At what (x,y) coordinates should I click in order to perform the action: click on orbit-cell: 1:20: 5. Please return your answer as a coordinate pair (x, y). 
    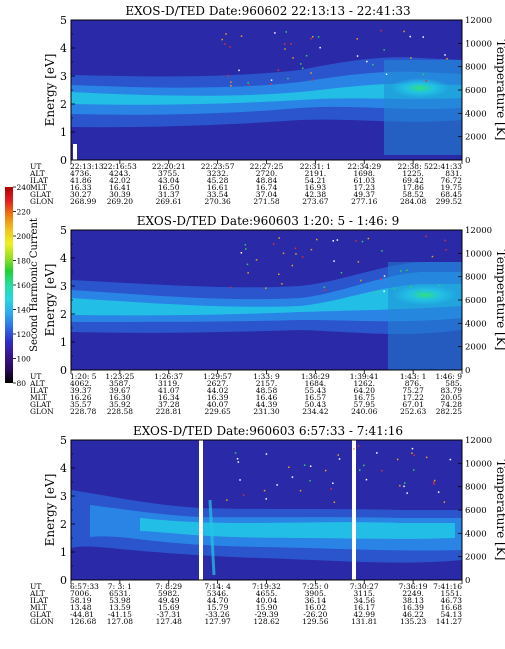
    Looking at the image, I should click on (83, 376).